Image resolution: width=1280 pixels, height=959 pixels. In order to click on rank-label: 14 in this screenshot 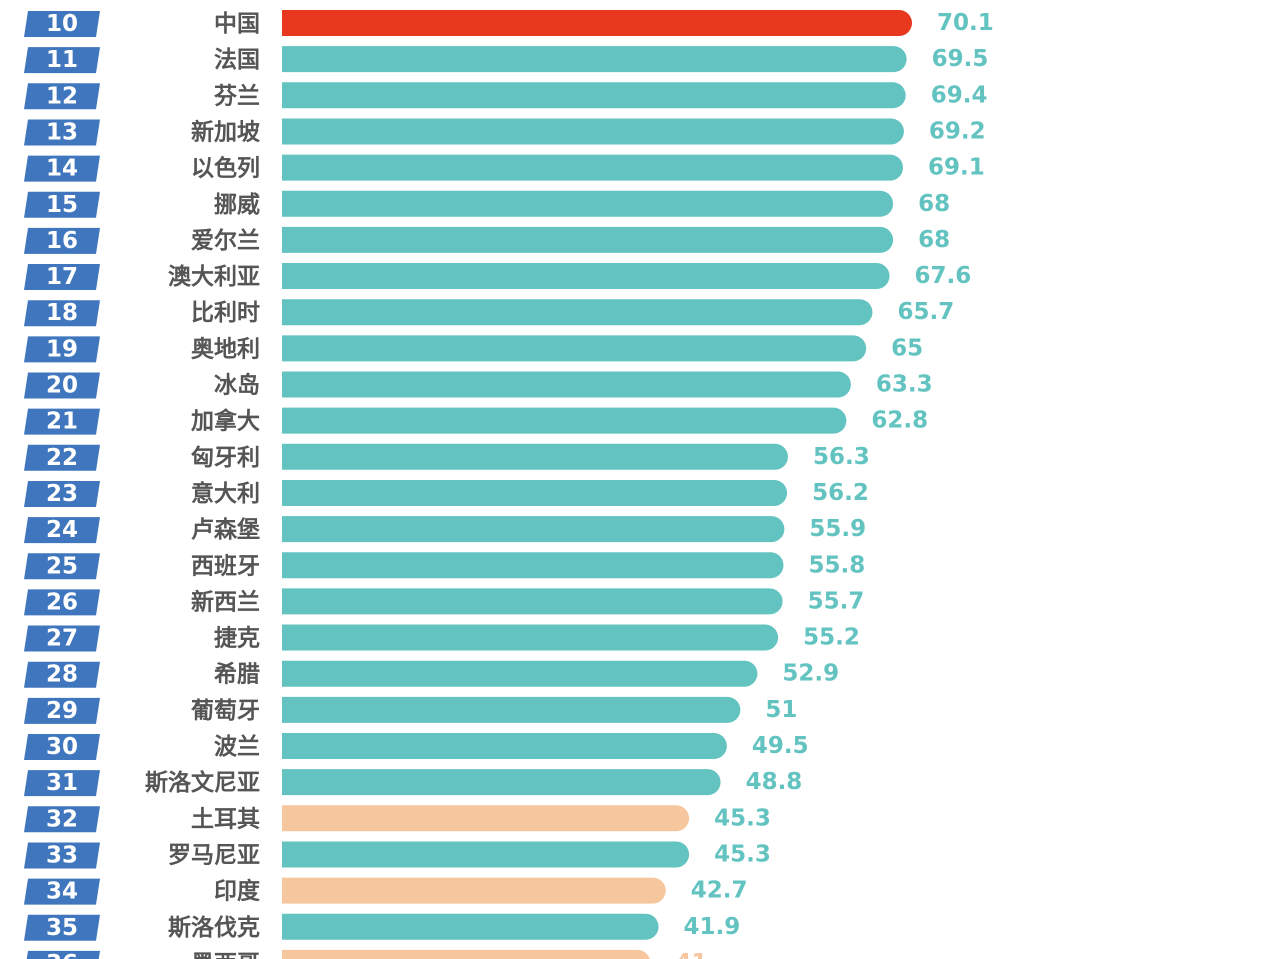, I will do `click(62, 169)`.